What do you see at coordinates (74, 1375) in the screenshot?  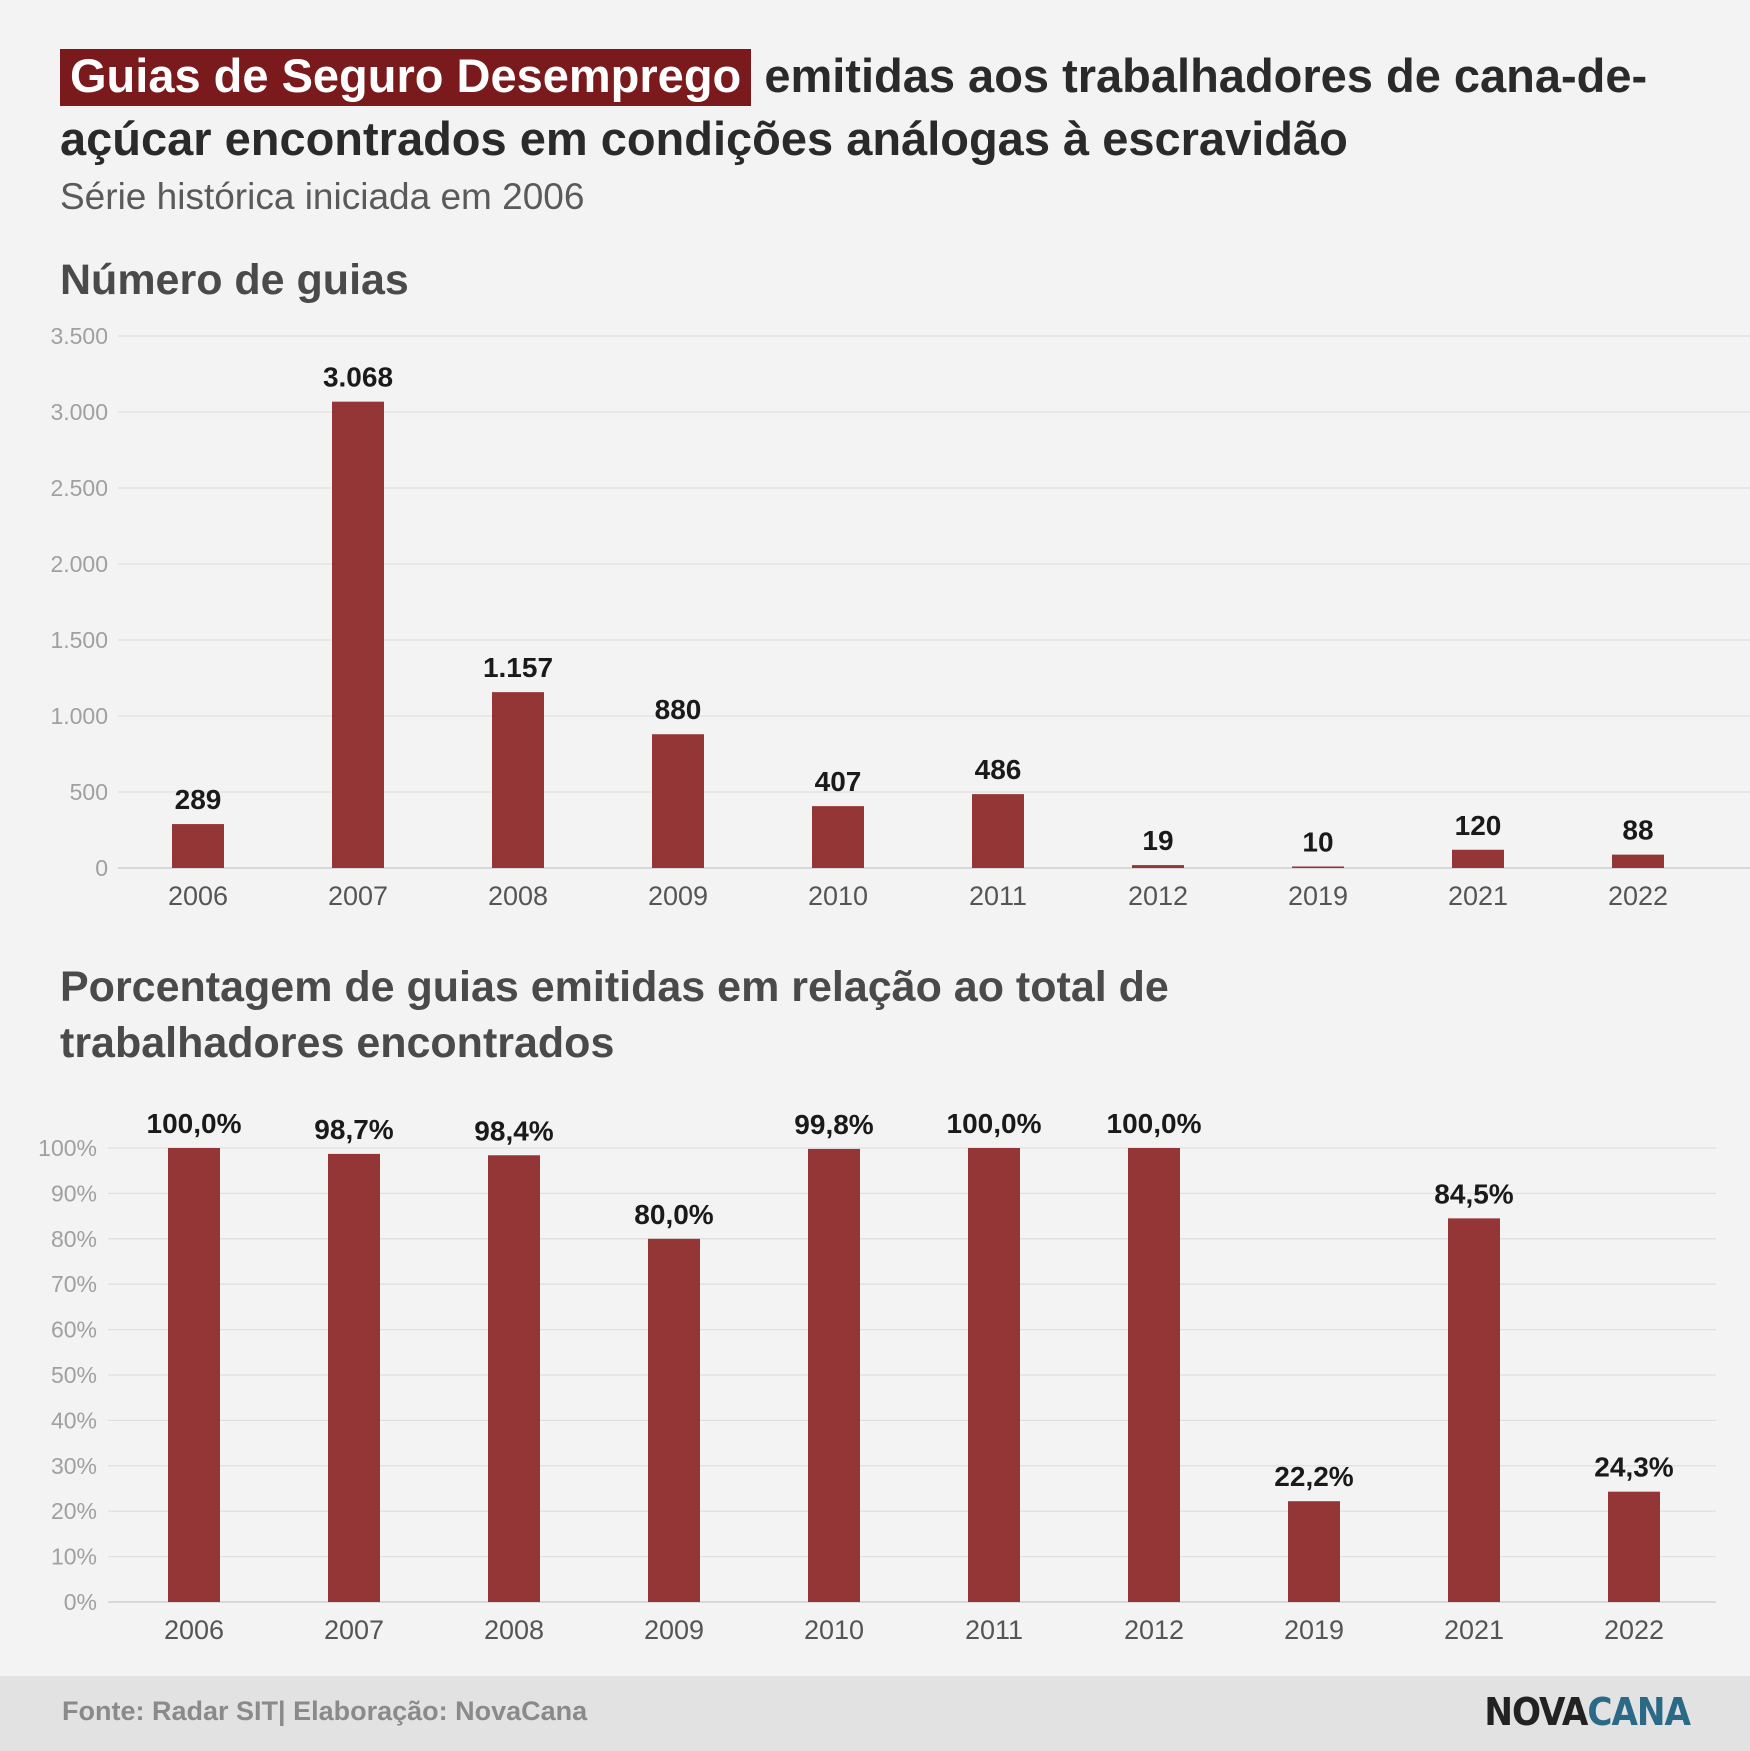 I see `pct-y-tick-label: 50%` at bounding box center [74, 1375].